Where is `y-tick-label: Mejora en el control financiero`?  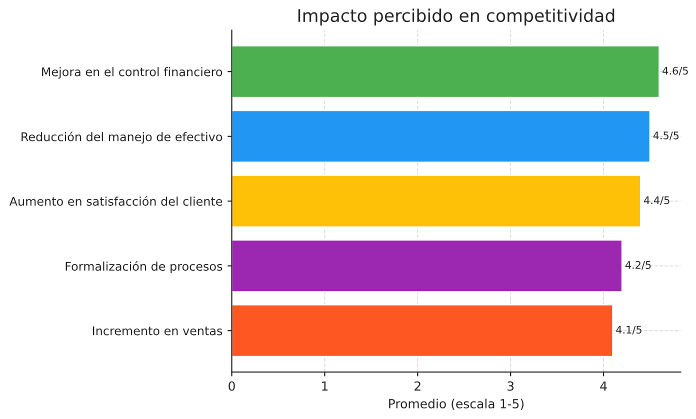
y-tick-label: Mejora en el control financiero is located at coordinates (132, 73).